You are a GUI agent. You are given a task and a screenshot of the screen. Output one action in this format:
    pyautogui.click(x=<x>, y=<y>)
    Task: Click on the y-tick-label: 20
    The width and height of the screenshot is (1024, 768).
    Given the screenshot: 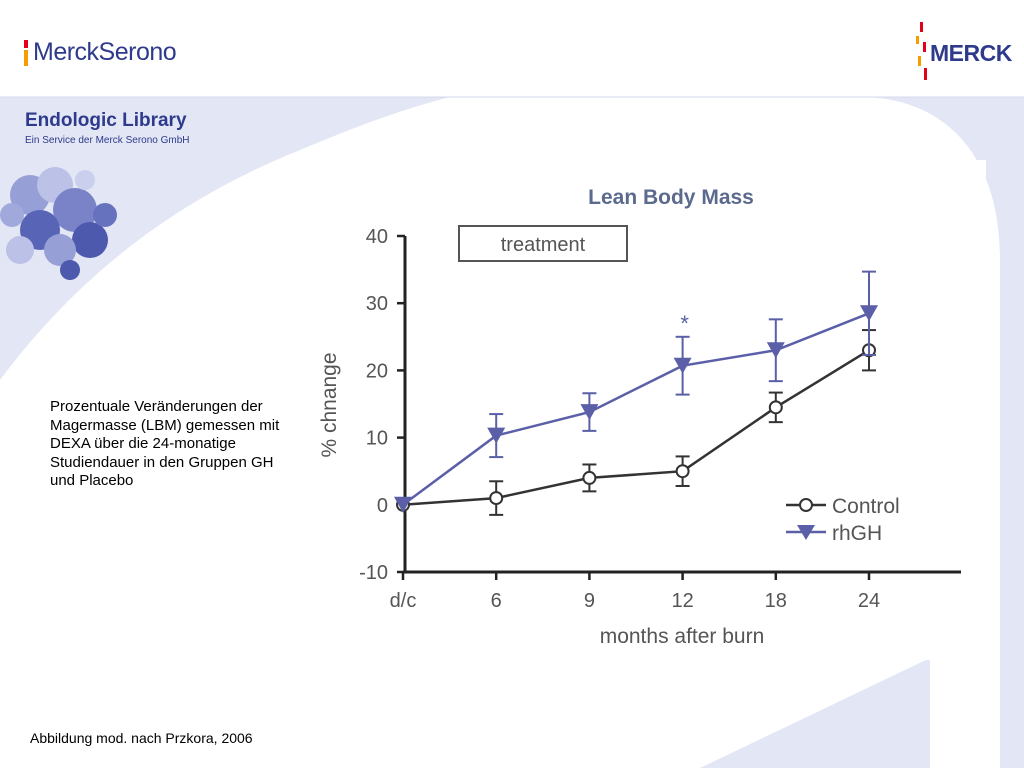 What is the action you would take?
    pyautogui.click(x=377, y=371)
    